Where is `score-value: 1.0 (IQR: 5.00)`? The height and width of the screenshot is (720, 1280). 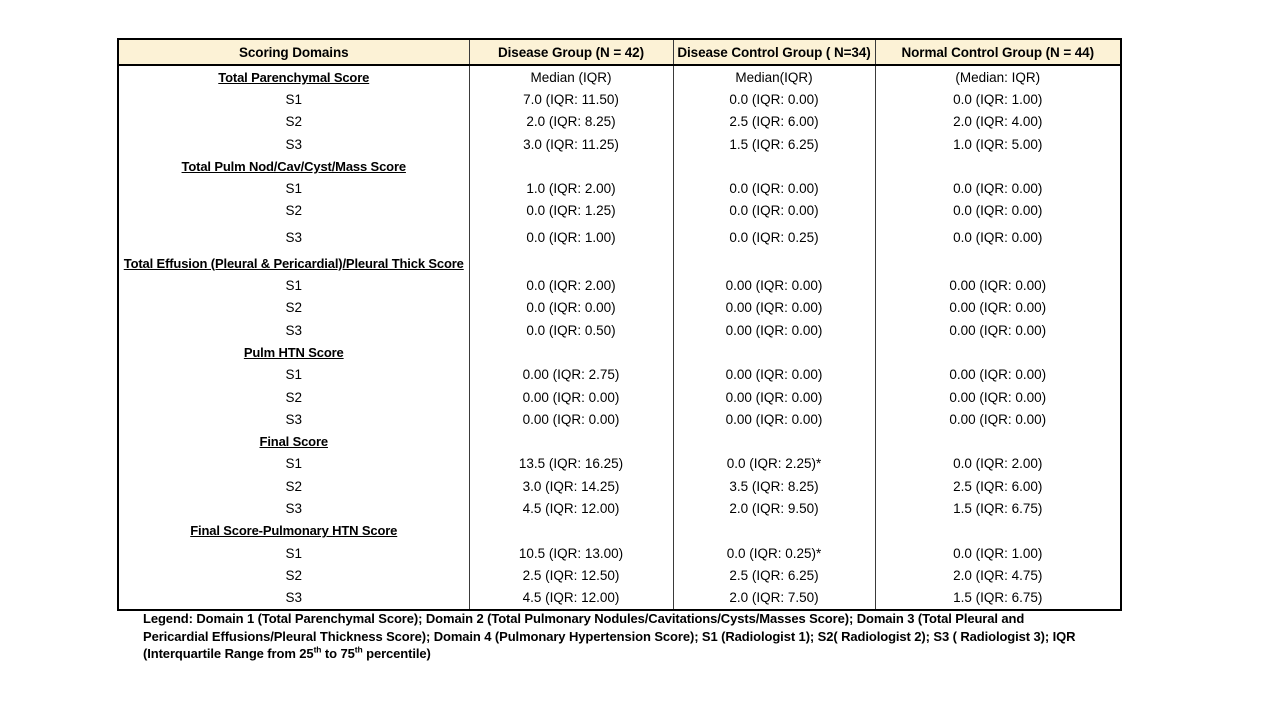 score-value: 1.0 (IQR: 5.00) is located at coordinates (997, 144).